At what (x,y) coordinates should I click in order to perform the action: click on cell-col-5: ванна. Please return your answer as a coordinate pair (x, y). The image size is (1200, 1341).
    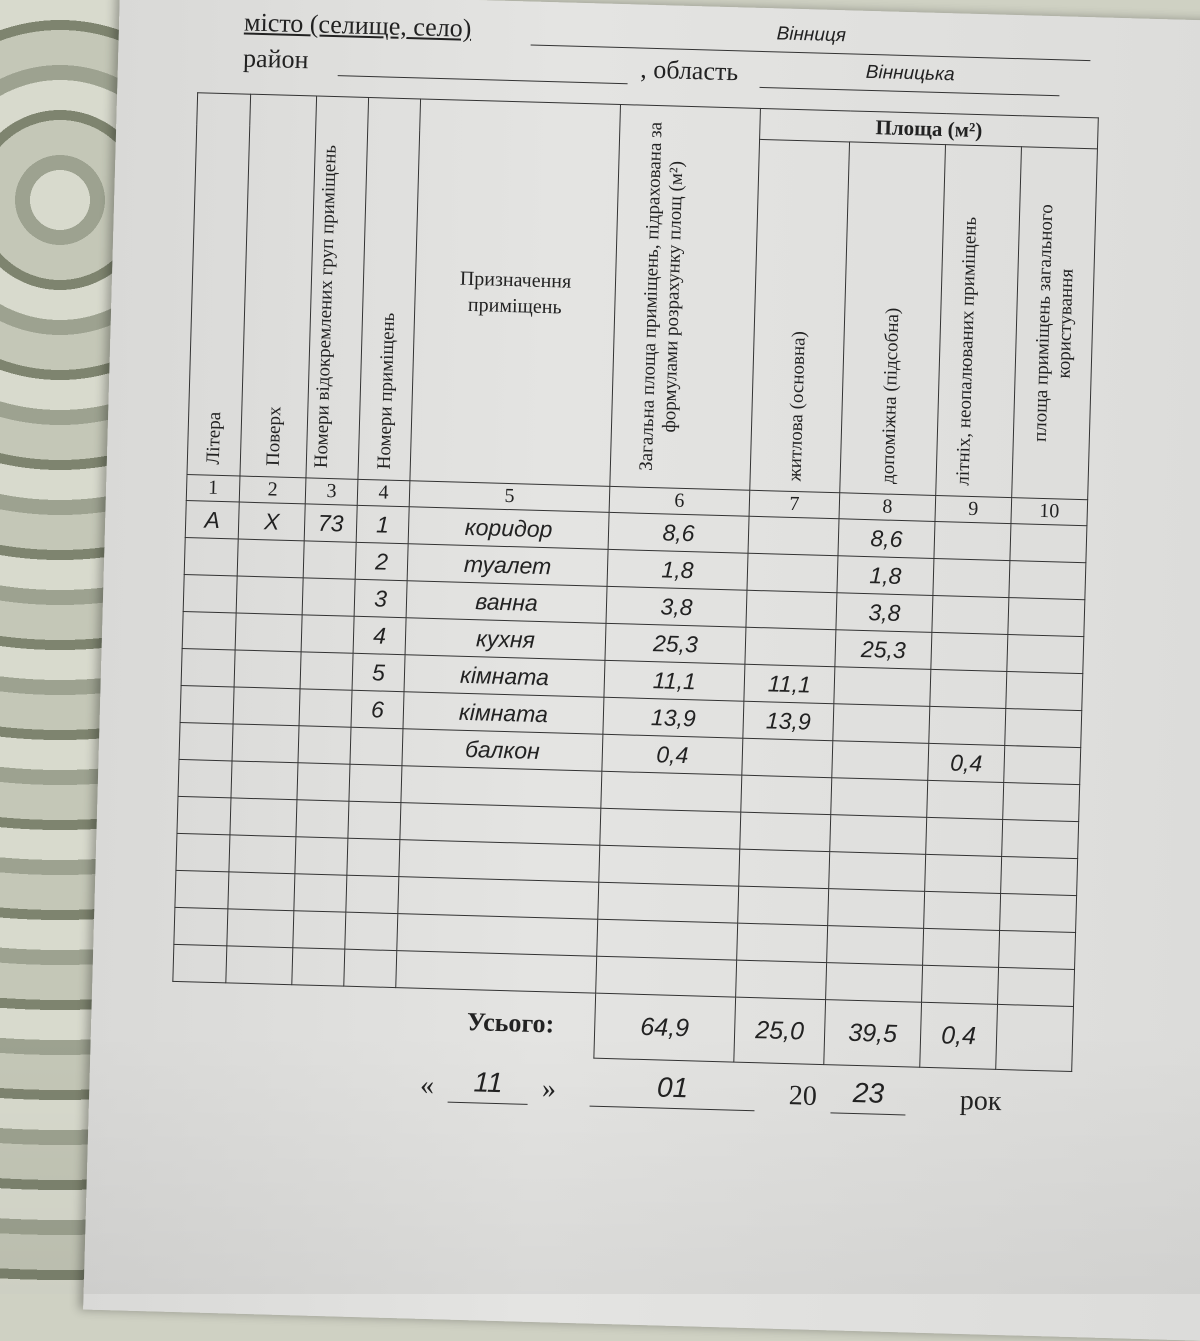
    Looking at the image, I should click on (507, 602).